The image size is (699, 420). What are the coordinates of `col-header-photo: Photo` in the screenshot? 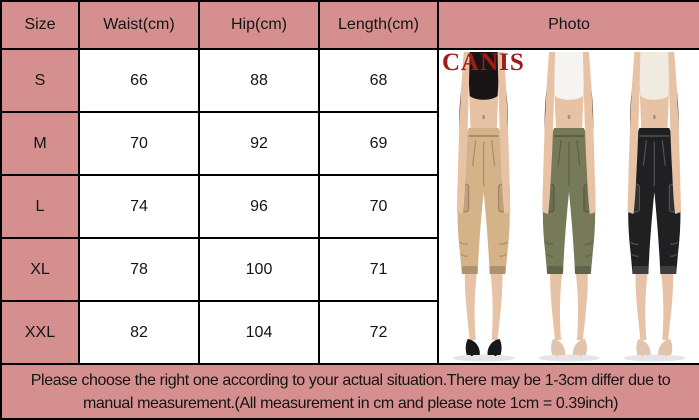 It's located at (568, 25).